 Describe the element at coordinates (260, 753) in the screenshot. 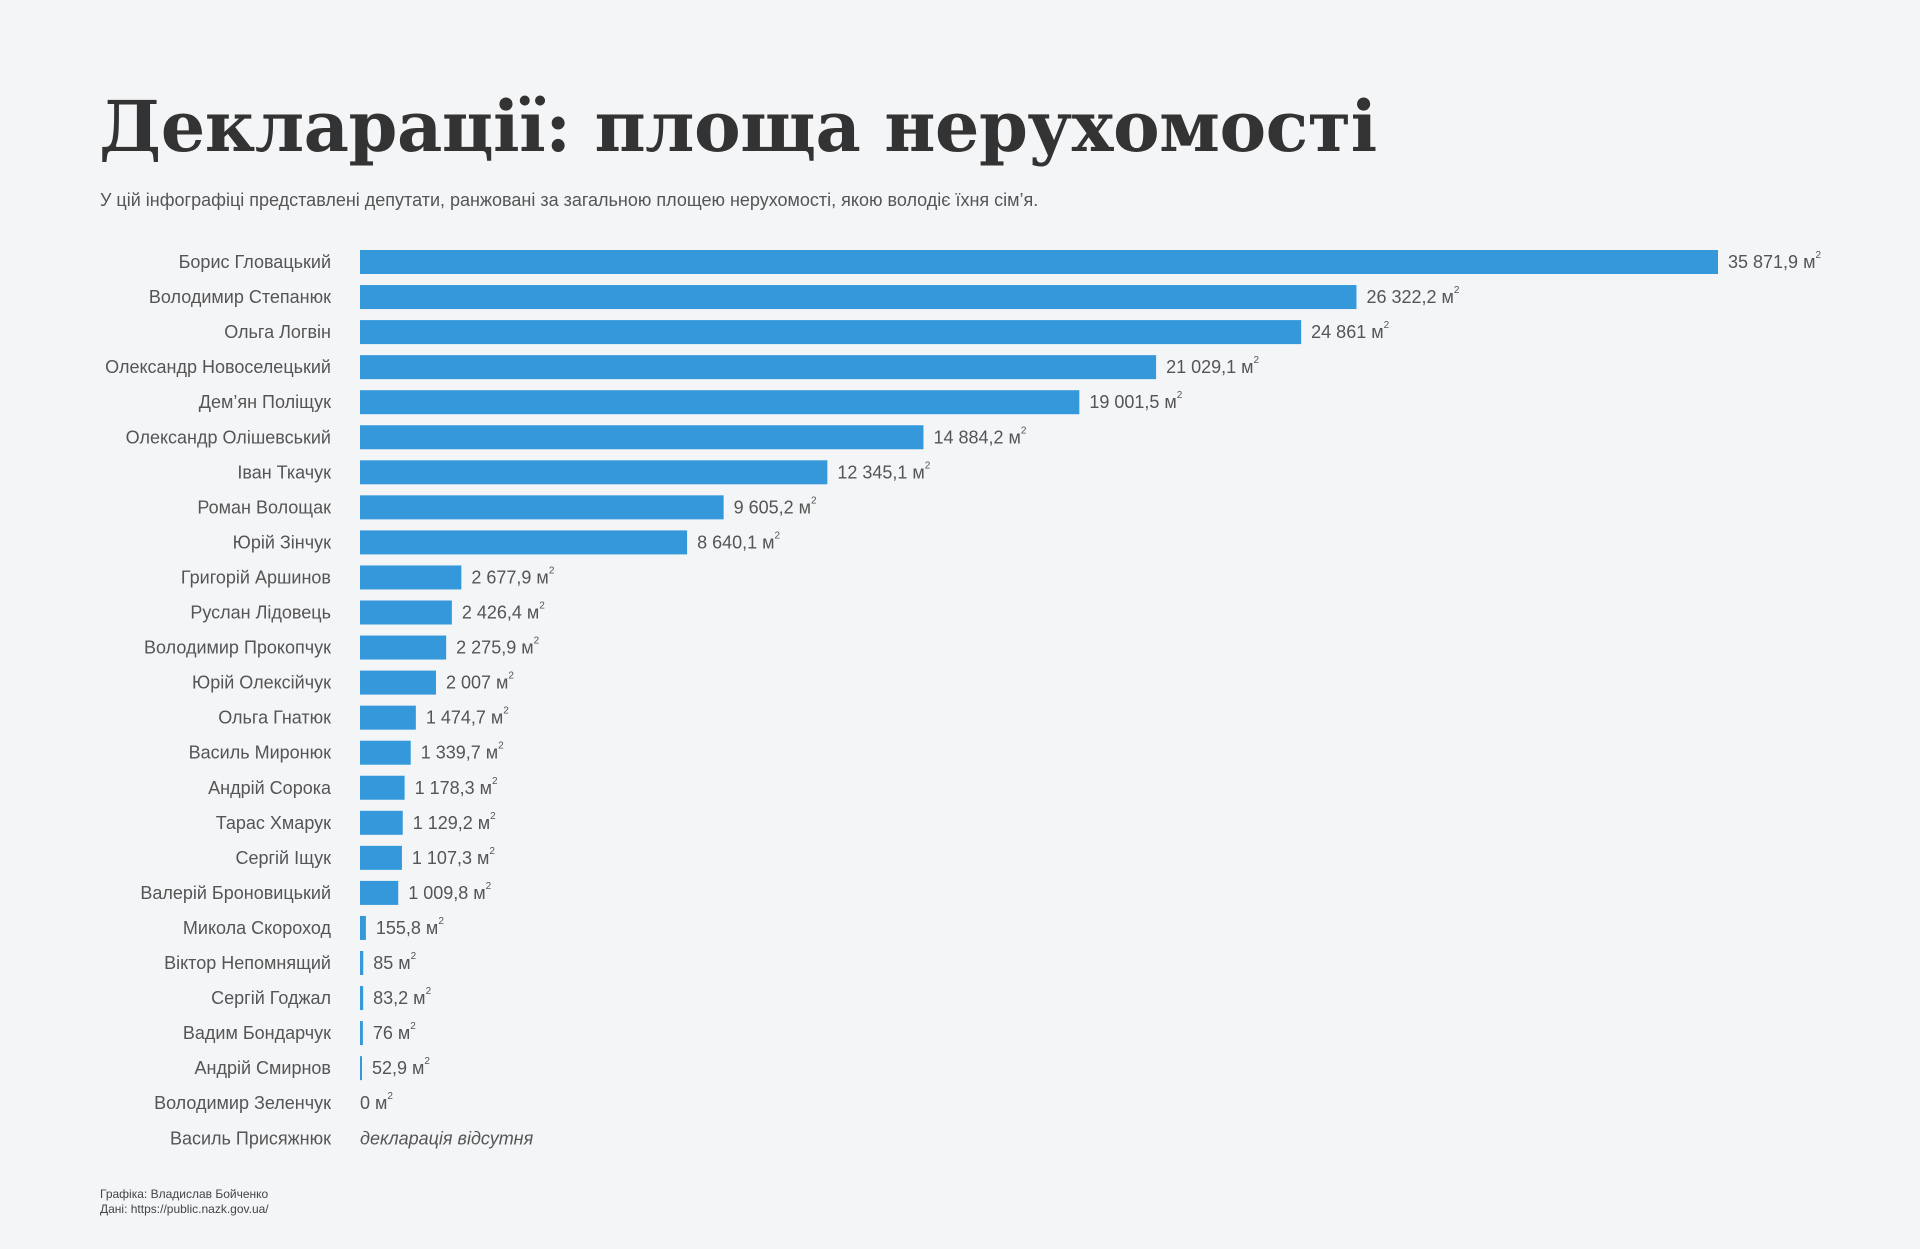

I see `category-label: Василь Миронюк` at that location.